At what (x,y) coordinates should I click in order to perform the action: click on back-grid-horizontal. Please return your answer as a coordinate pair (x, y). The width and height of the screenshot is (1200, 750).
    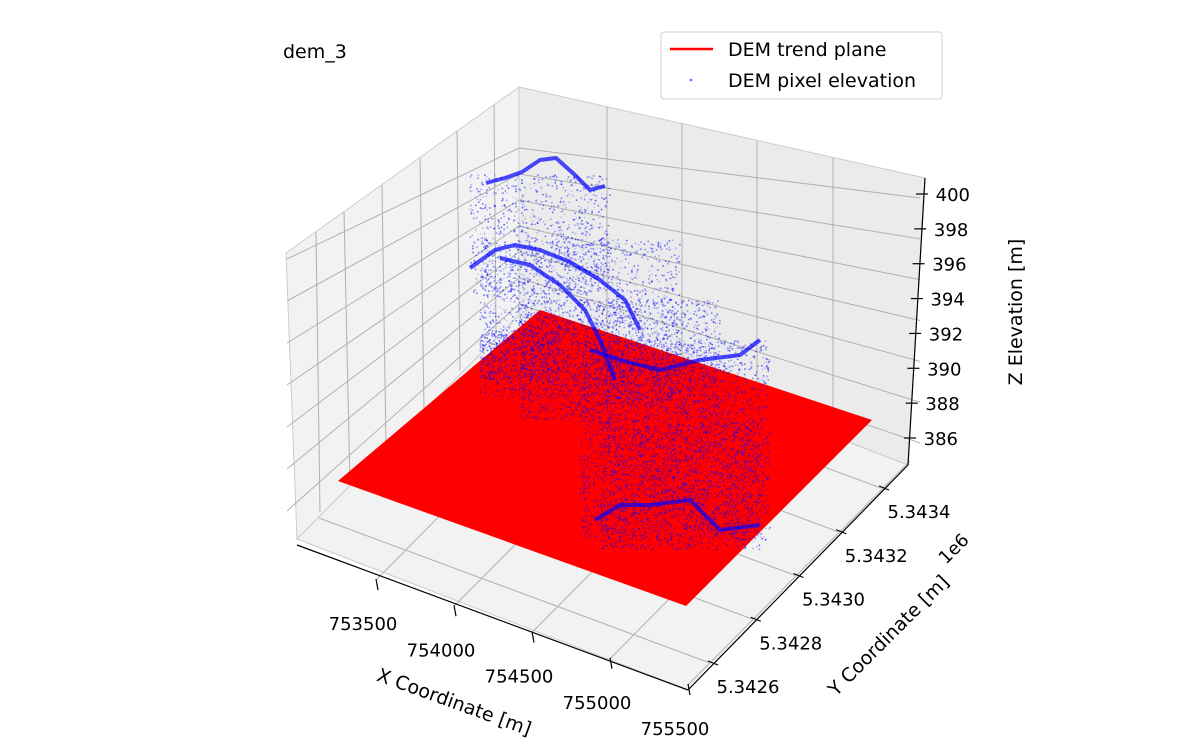
    Looking at the image, I should click on (719, 173).